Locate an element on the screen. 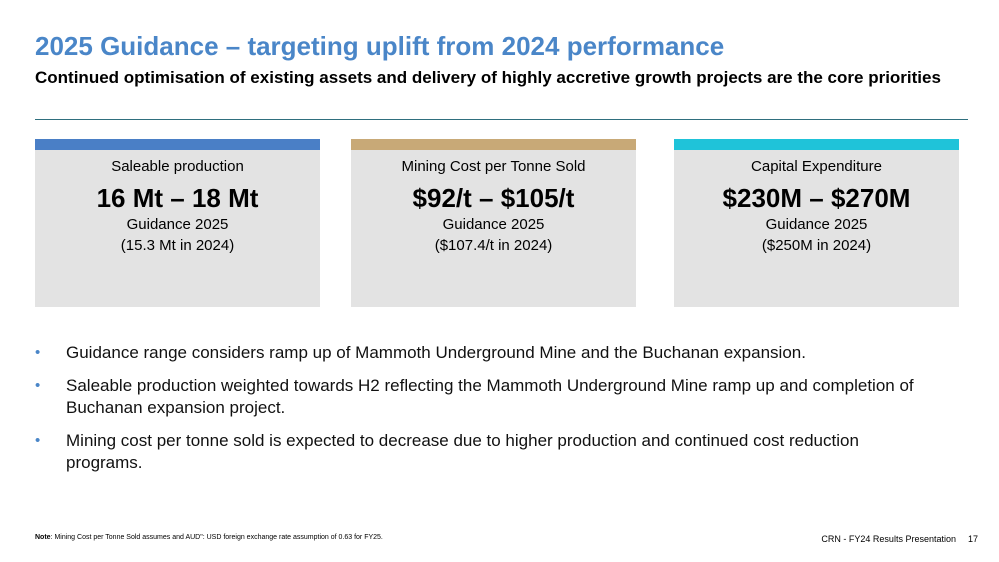 Image resolution: width=999 pixels, height=562 pixels. card-label: Capital Expenditure is located at coordinates (816, 166).